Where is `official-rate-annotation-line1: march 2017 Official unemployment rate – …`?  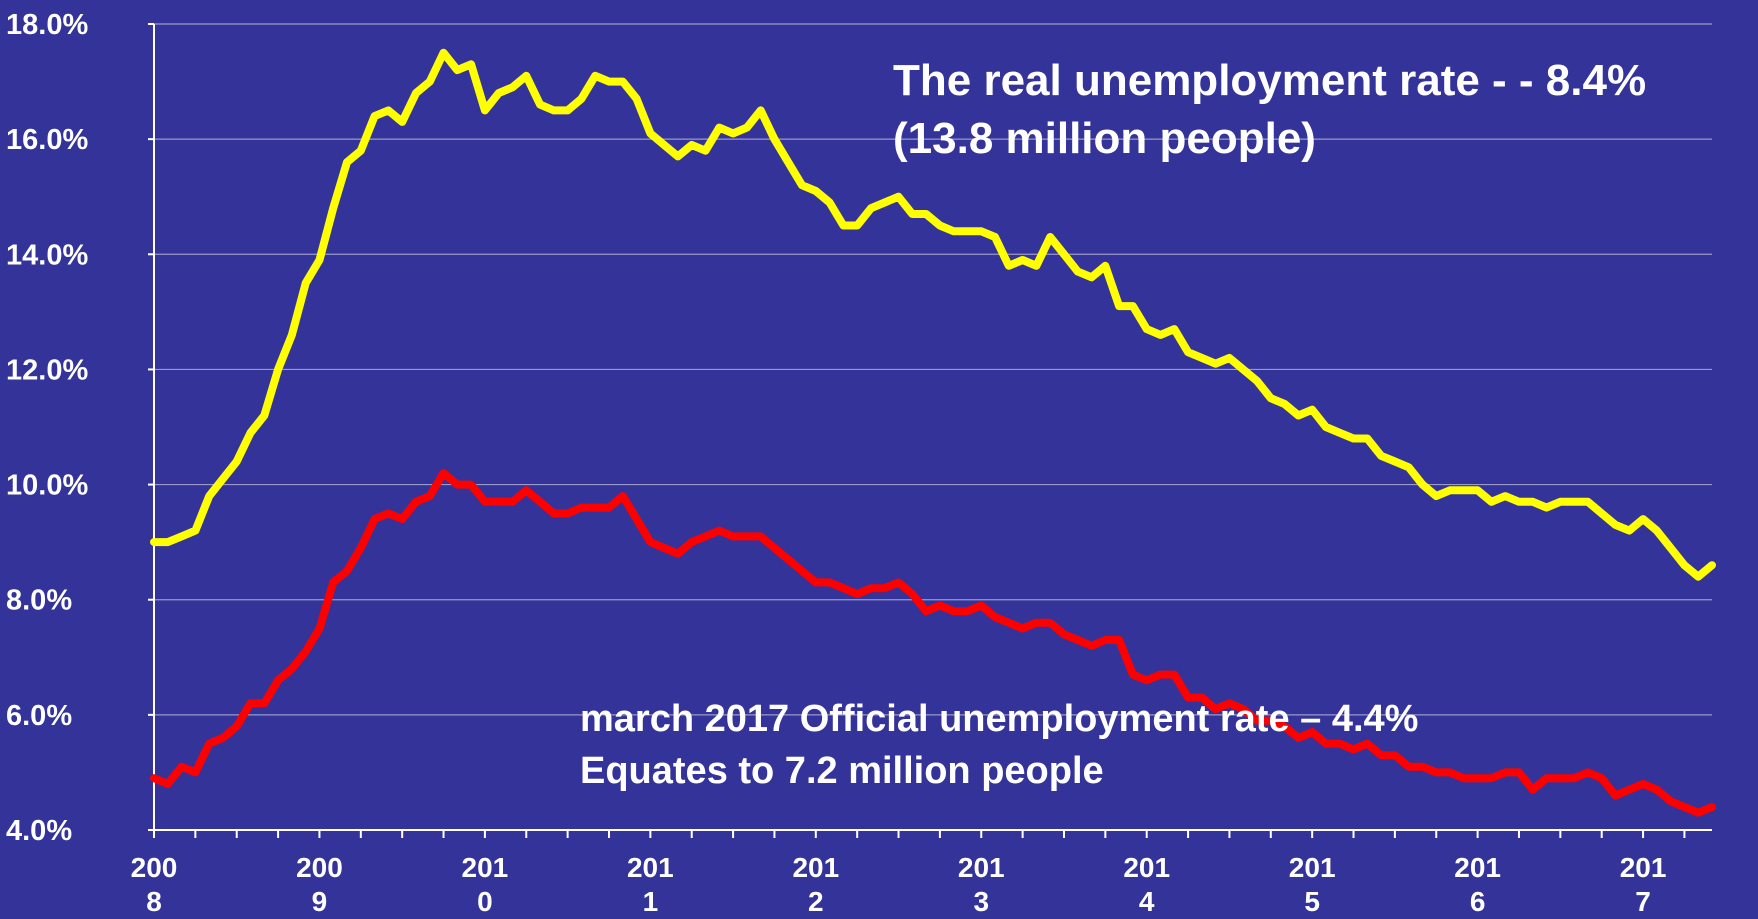
official-rate-annotation-line1: march 2017 Official unemployment rate – … is located at coordinates (999, 719).